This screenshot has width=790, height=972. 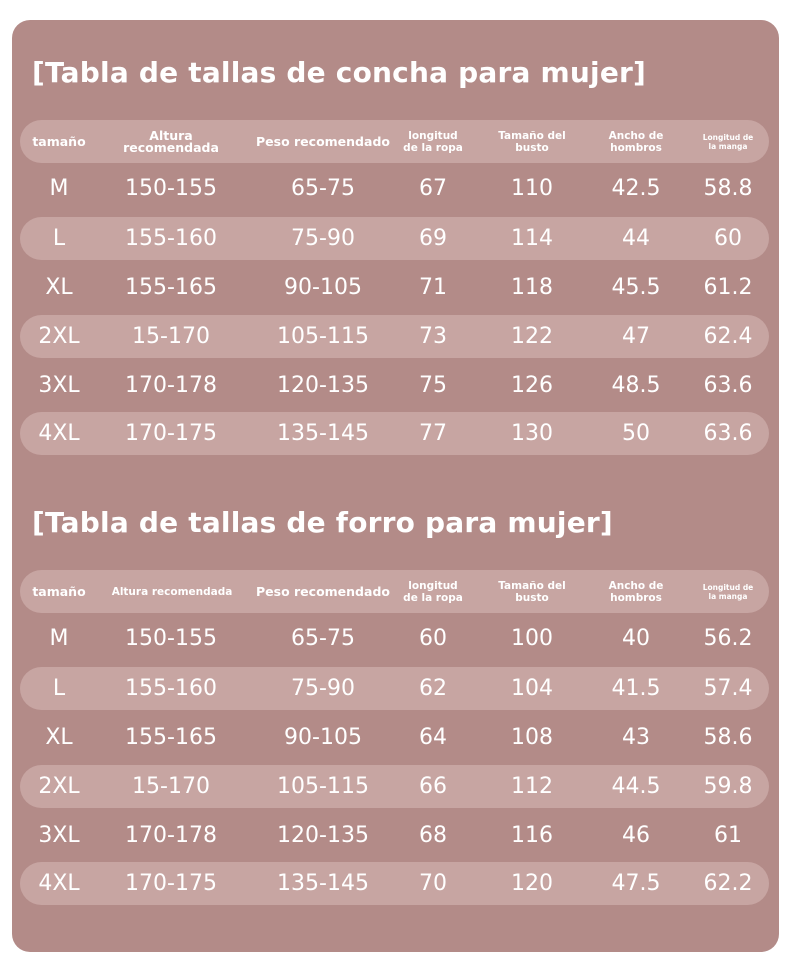 I want to click on cell-shoulder: 50, so click(x=636, y=433).